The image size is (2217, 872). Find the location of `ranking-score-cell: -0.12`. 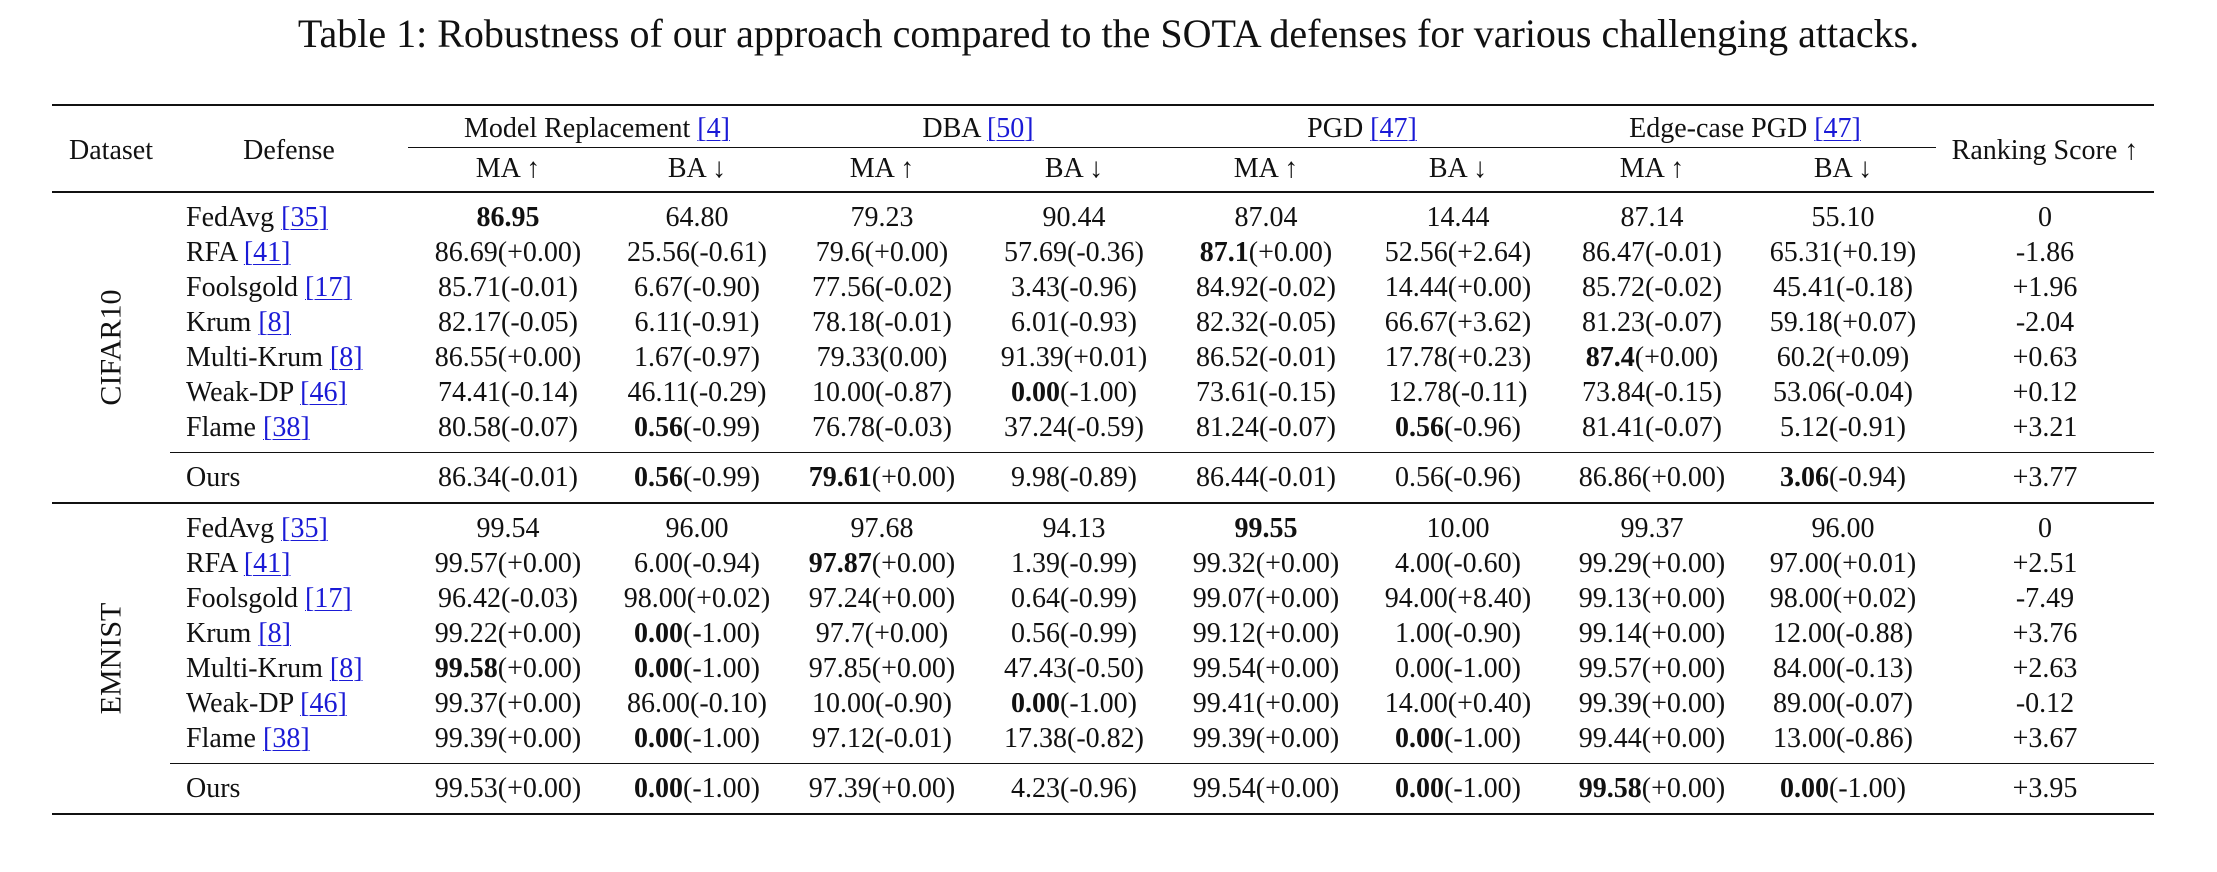

ranking-score-cell: -0.12 is located at coordinates (2045, 703).